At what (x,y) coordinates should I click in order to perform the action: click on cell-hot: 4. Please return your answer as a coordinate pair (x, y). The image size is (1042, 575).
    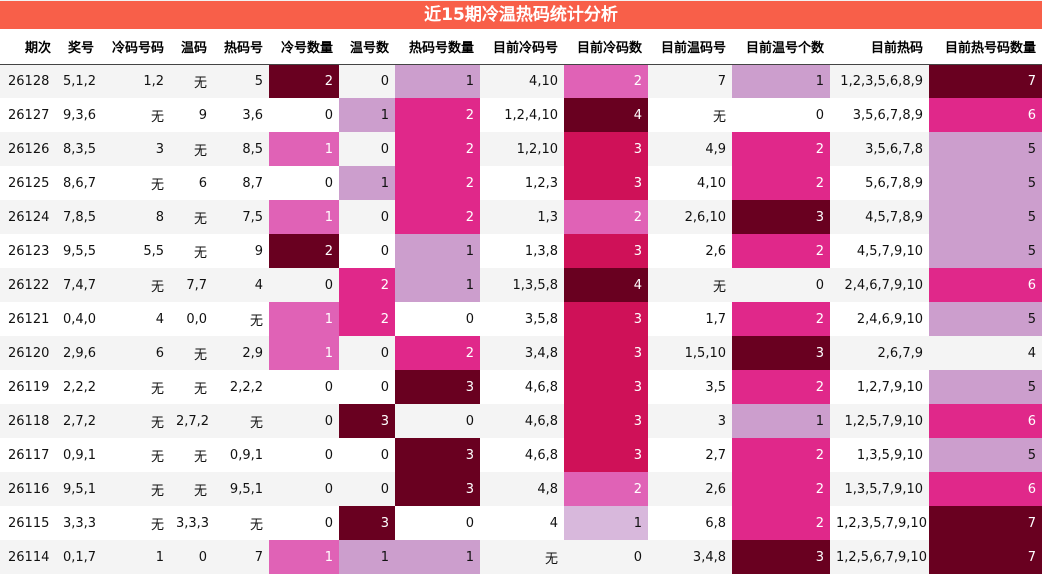
    Looking at the image, I should click on (241, 285).